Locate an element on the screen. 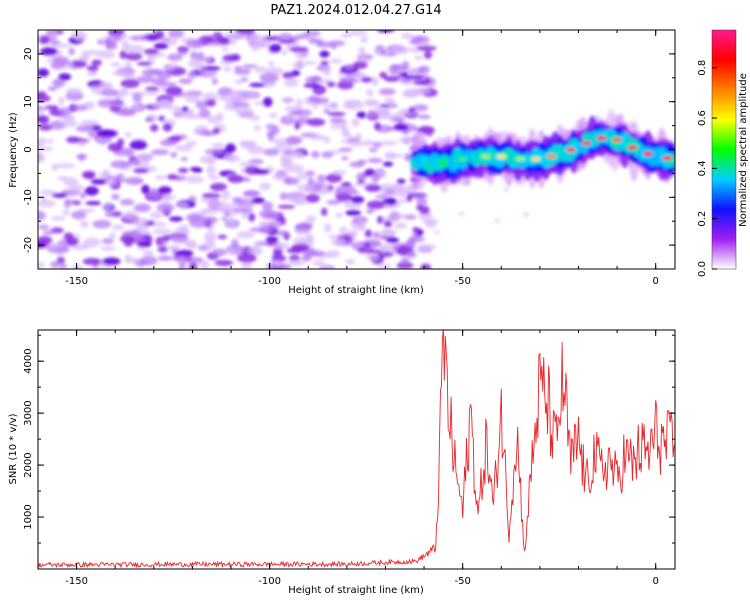 This screenshot has width=750, height=604. x-tick-label: -150 is located at coordinates (76, 581).